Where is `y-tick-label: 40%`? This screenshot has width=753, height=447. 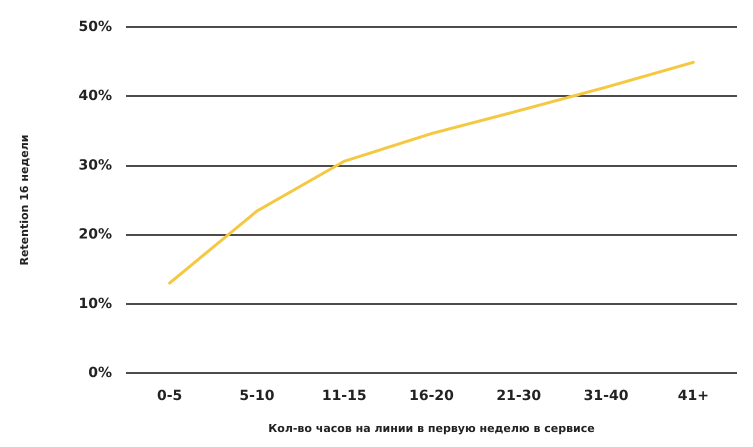
y-tick-label: 40% is located at coordinates (95, 96).